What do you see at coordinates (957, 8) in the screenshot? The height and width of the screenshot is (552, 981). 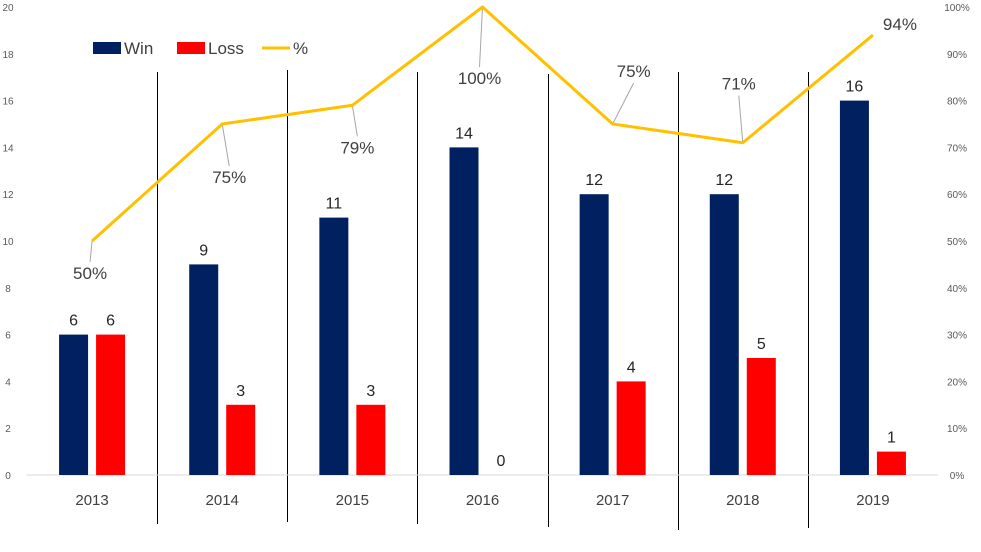 I see `right-tick-label: 100%` at bounding box center [957, 8].